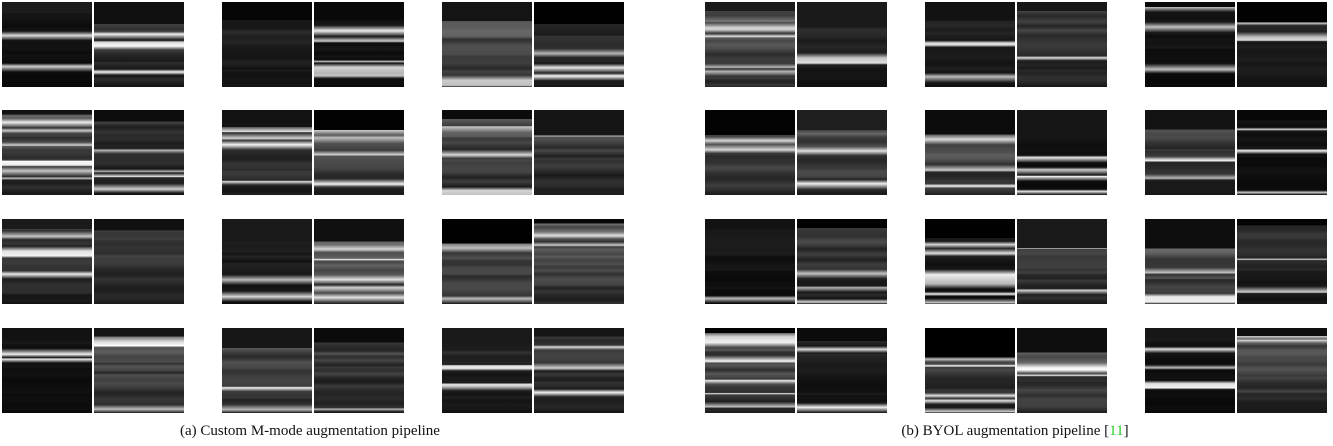 Image resolution: width=1333 pixels, height=446 pixels. I want to click on caption-b: (b) BYOL augmentation pipeline [11], so click(1014, 431).